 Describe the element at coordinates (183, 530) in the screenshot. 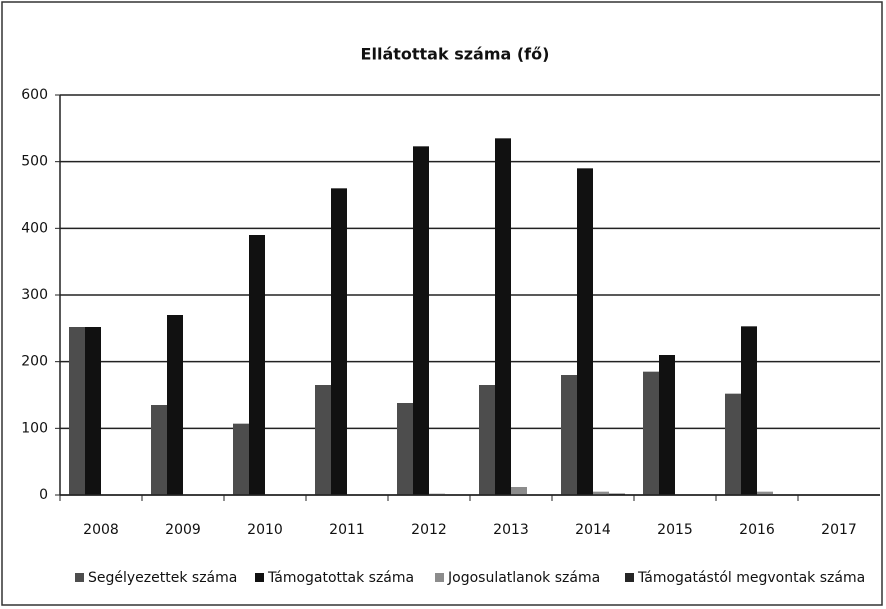

I see `x-tick-label: 2009` at that location.